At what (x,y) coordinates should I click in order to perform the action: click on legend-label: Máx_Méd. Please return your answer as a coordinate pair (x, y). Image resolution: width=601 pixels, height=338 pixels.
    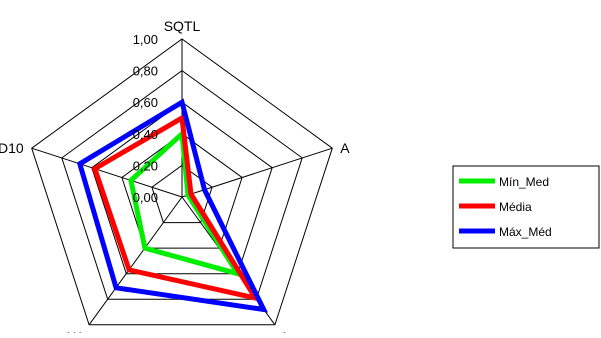
    Looking at the image, I should click on (525, 232).